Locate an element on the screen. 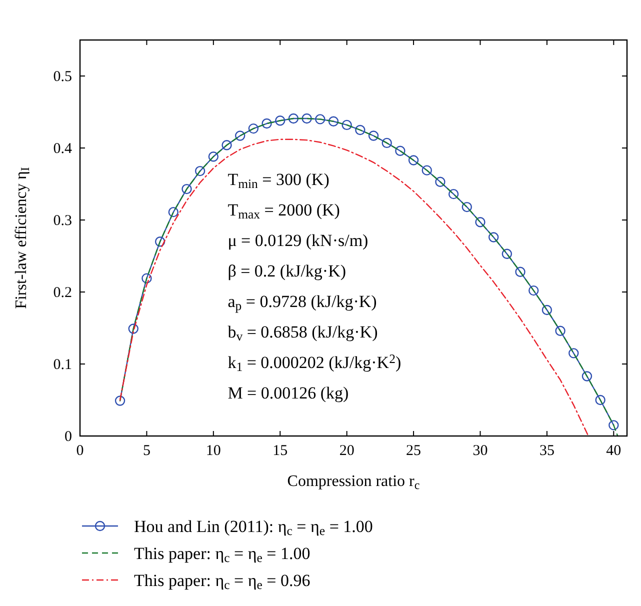  legend-label: Hou and Lin (2011): η$_{c}$ = η$_{e}$ = 1.00 is located at coordinates (253, 527).